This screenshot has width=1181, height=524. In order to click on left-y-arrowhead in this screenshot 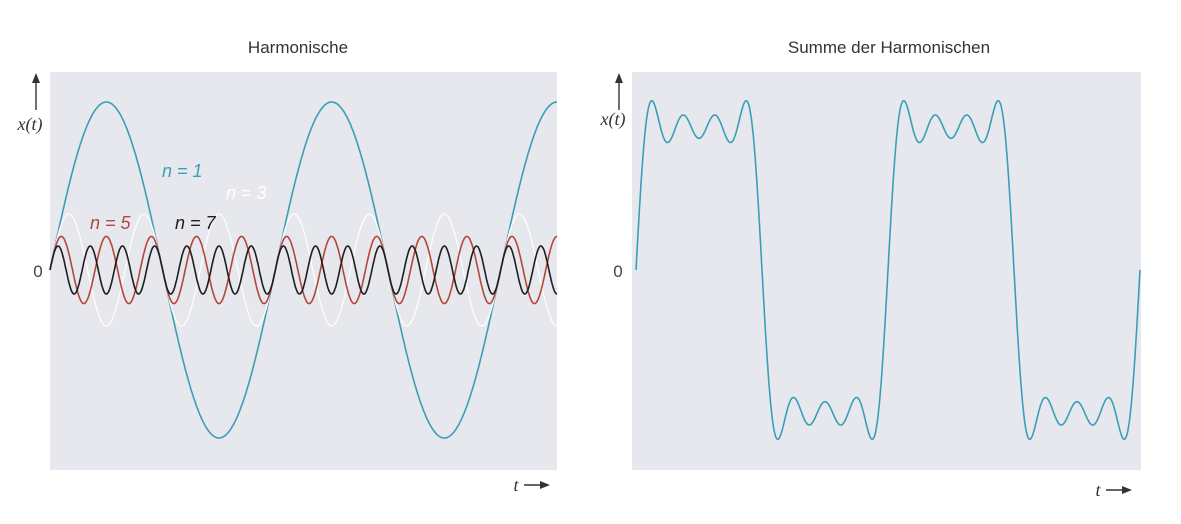, I will do `click(36, 78)`.